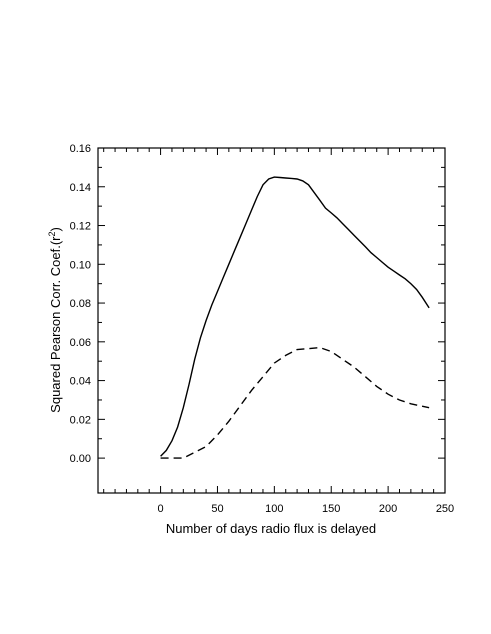 The image size is (491, 634). Describe the element at coordinates (80, 188) in the screenshot. I see `y-tick-label: 0.14` at that location.